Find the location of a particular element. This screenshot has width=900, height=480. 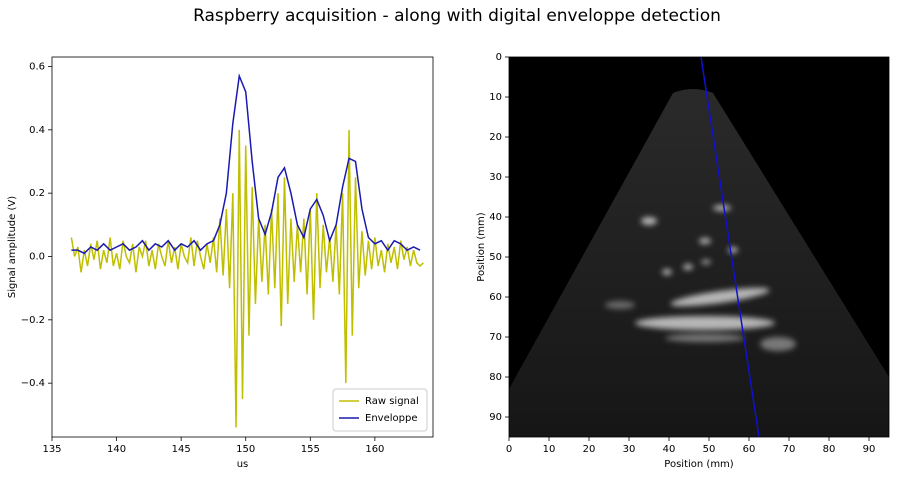

y-tick-label: 0.6 is located at coordinates (37, 67).